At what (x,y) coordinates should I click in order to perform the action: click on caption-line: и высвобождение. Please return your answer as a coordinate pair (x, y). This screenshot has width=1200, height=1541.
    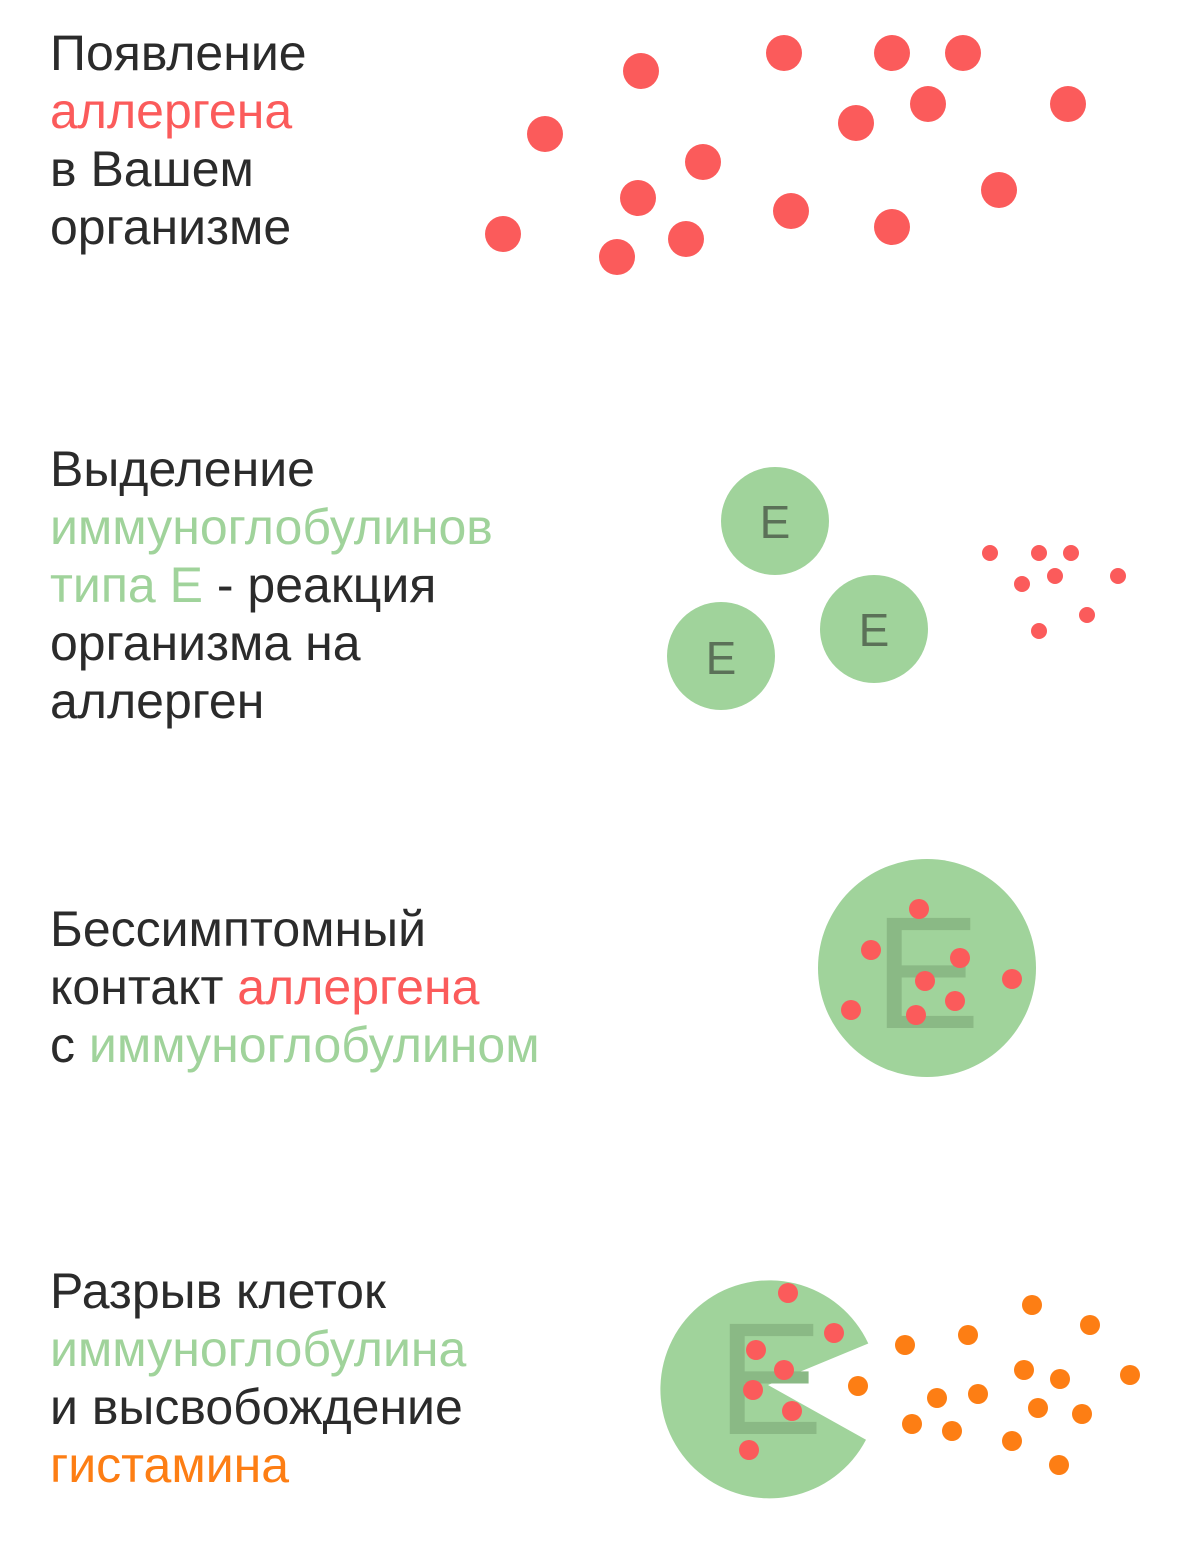
    Looking at the image, I should click on (258, 1407).